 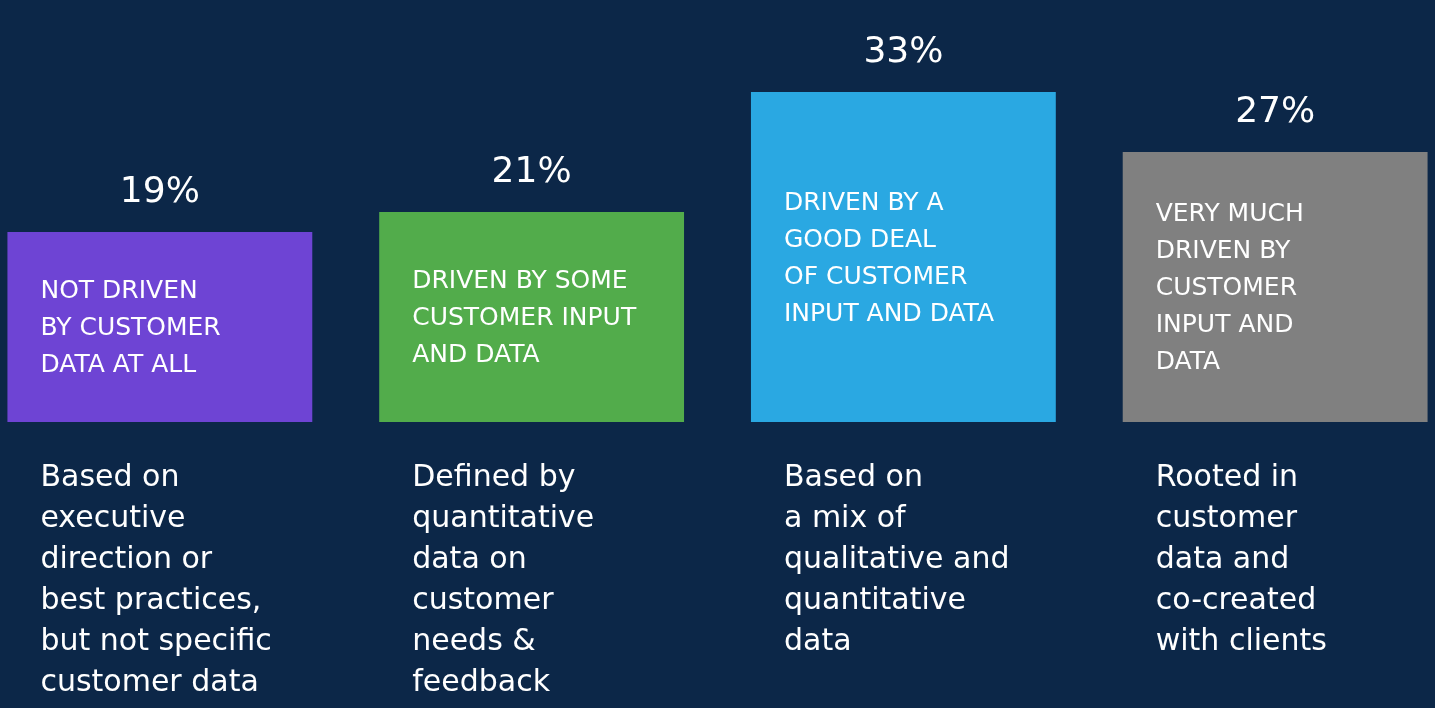 What do you see at coordinates (156, 578) in the screenshot?
I see `text: Based on executive direction or best practices, but not specific customer data` at bounding box center [156, 578].